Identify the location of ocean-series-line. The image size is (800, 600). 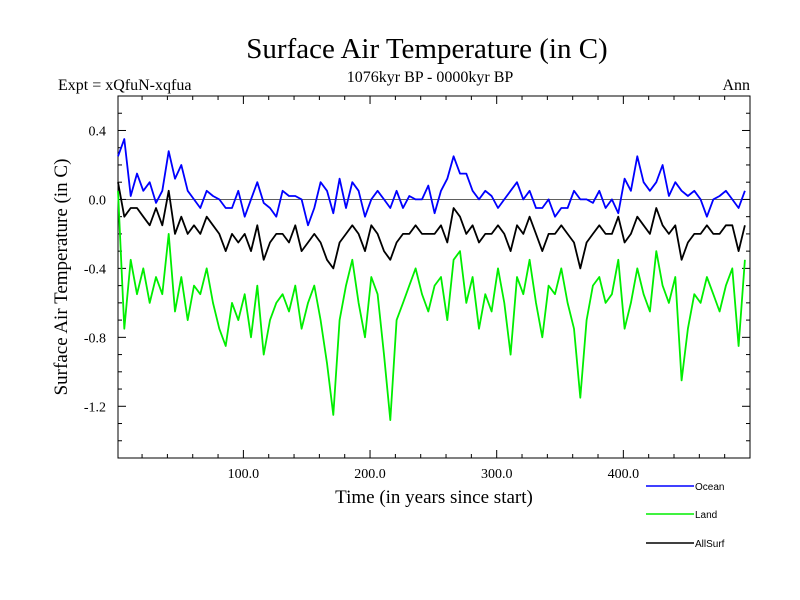
(431, 182).